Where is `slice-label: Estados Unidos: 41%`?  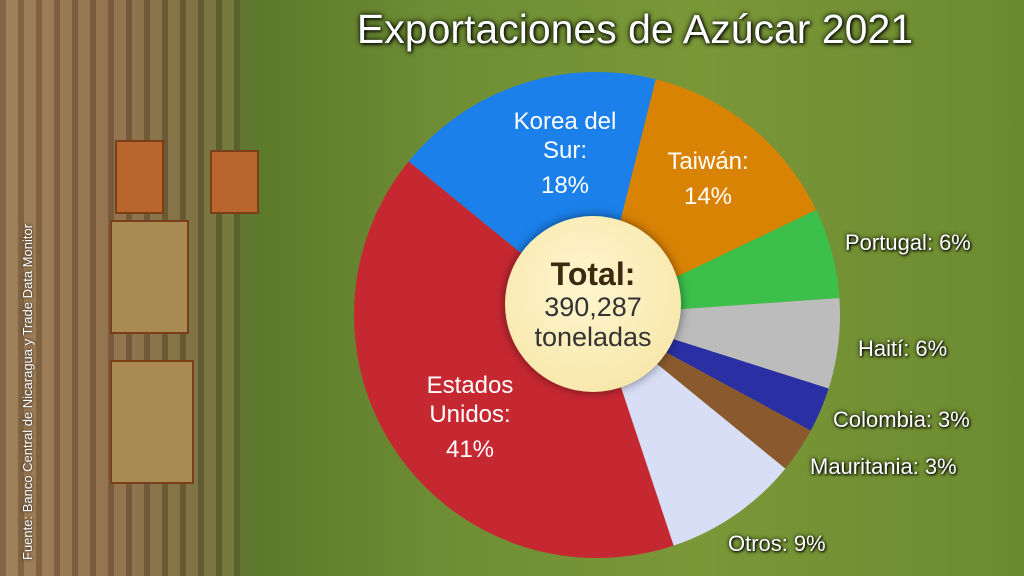 slice-label: Estados Unidos: 41% is located at coordinates (470, 418).